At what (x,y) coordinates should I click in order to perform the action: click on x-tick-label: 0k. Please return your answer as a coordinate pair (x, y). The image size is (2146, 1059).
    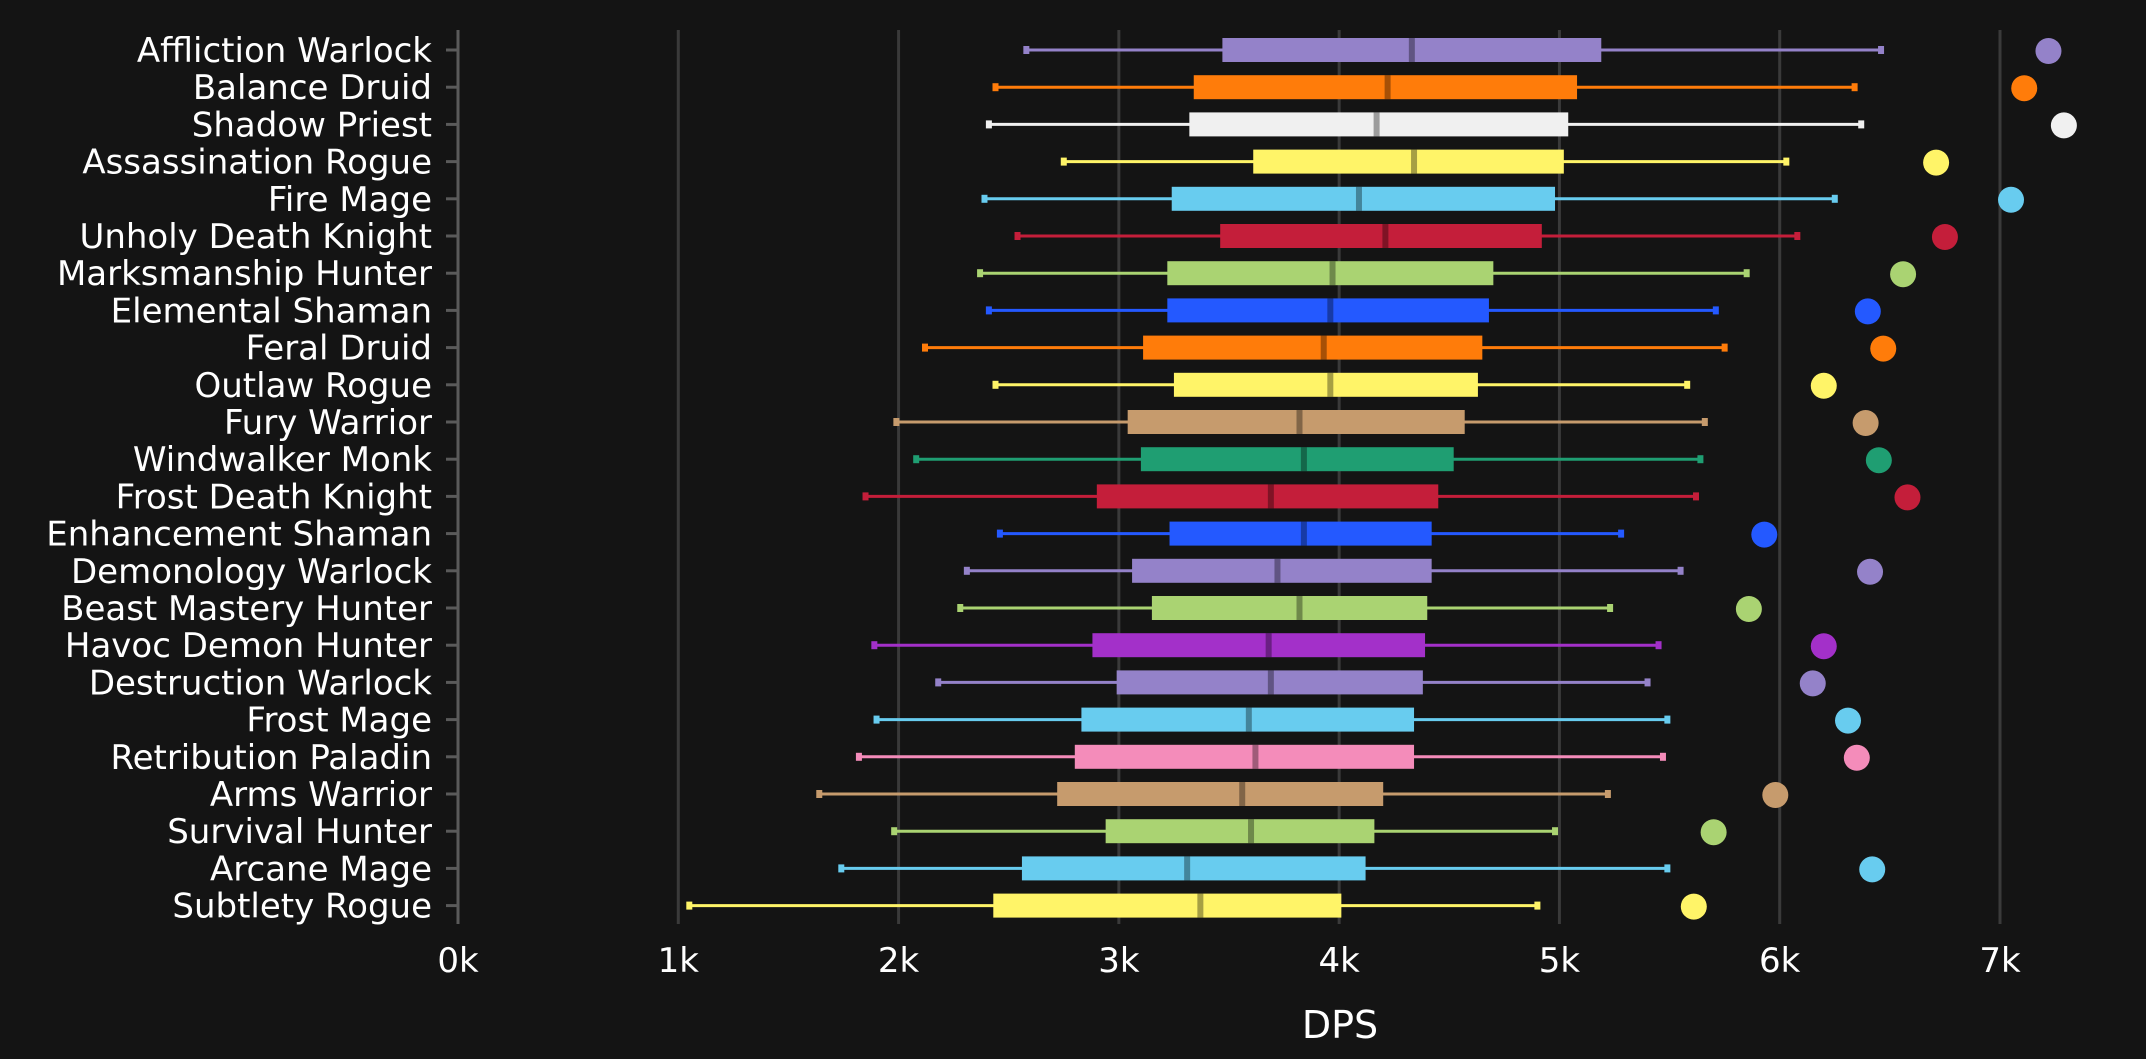
    Looking at the image, I should click on (458, 961).